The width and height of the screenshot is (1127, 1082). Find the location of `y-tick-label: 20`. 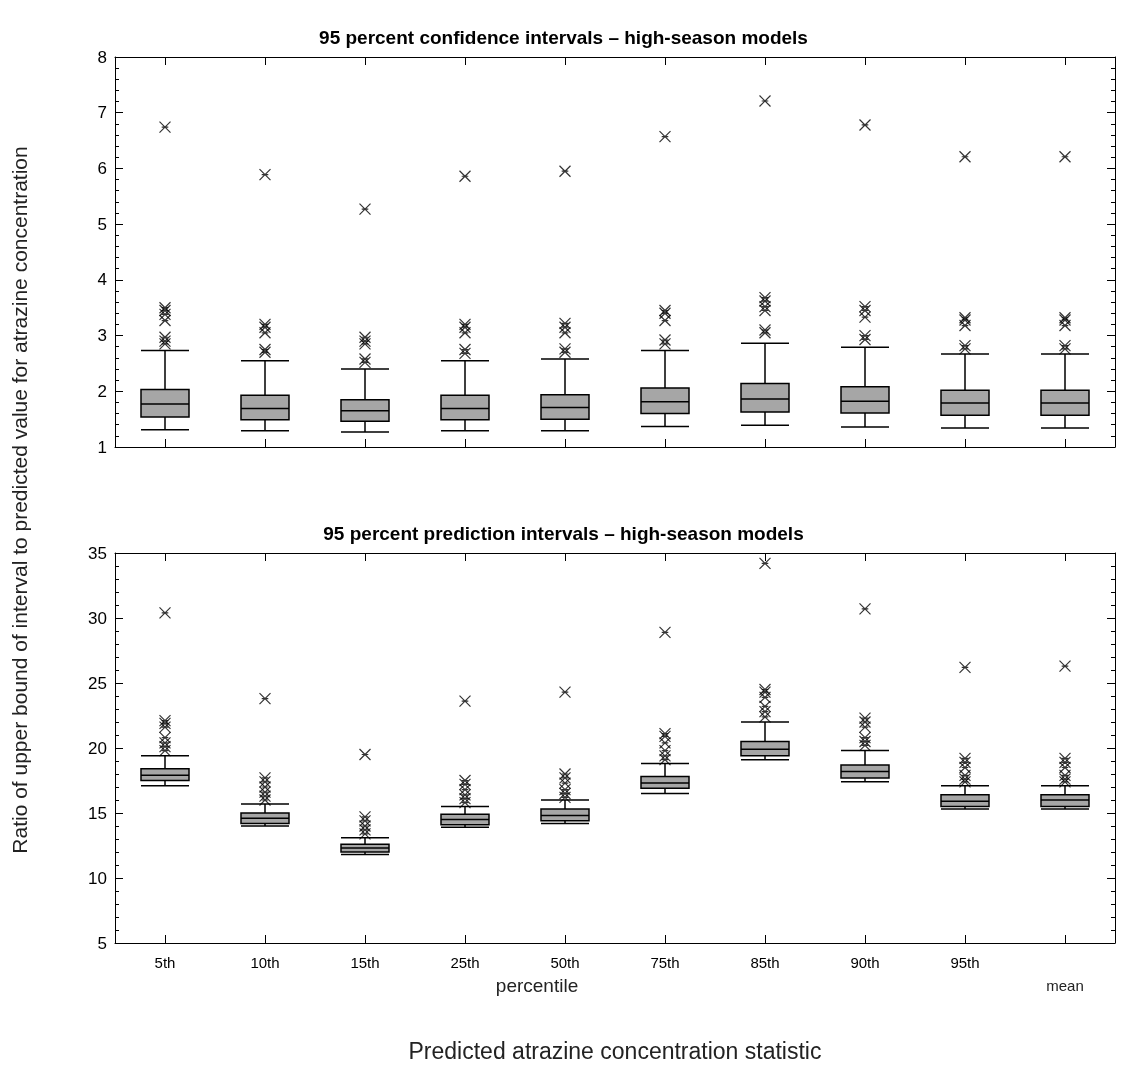

y-tick-label: 20 is located at coordinates (97, 748).